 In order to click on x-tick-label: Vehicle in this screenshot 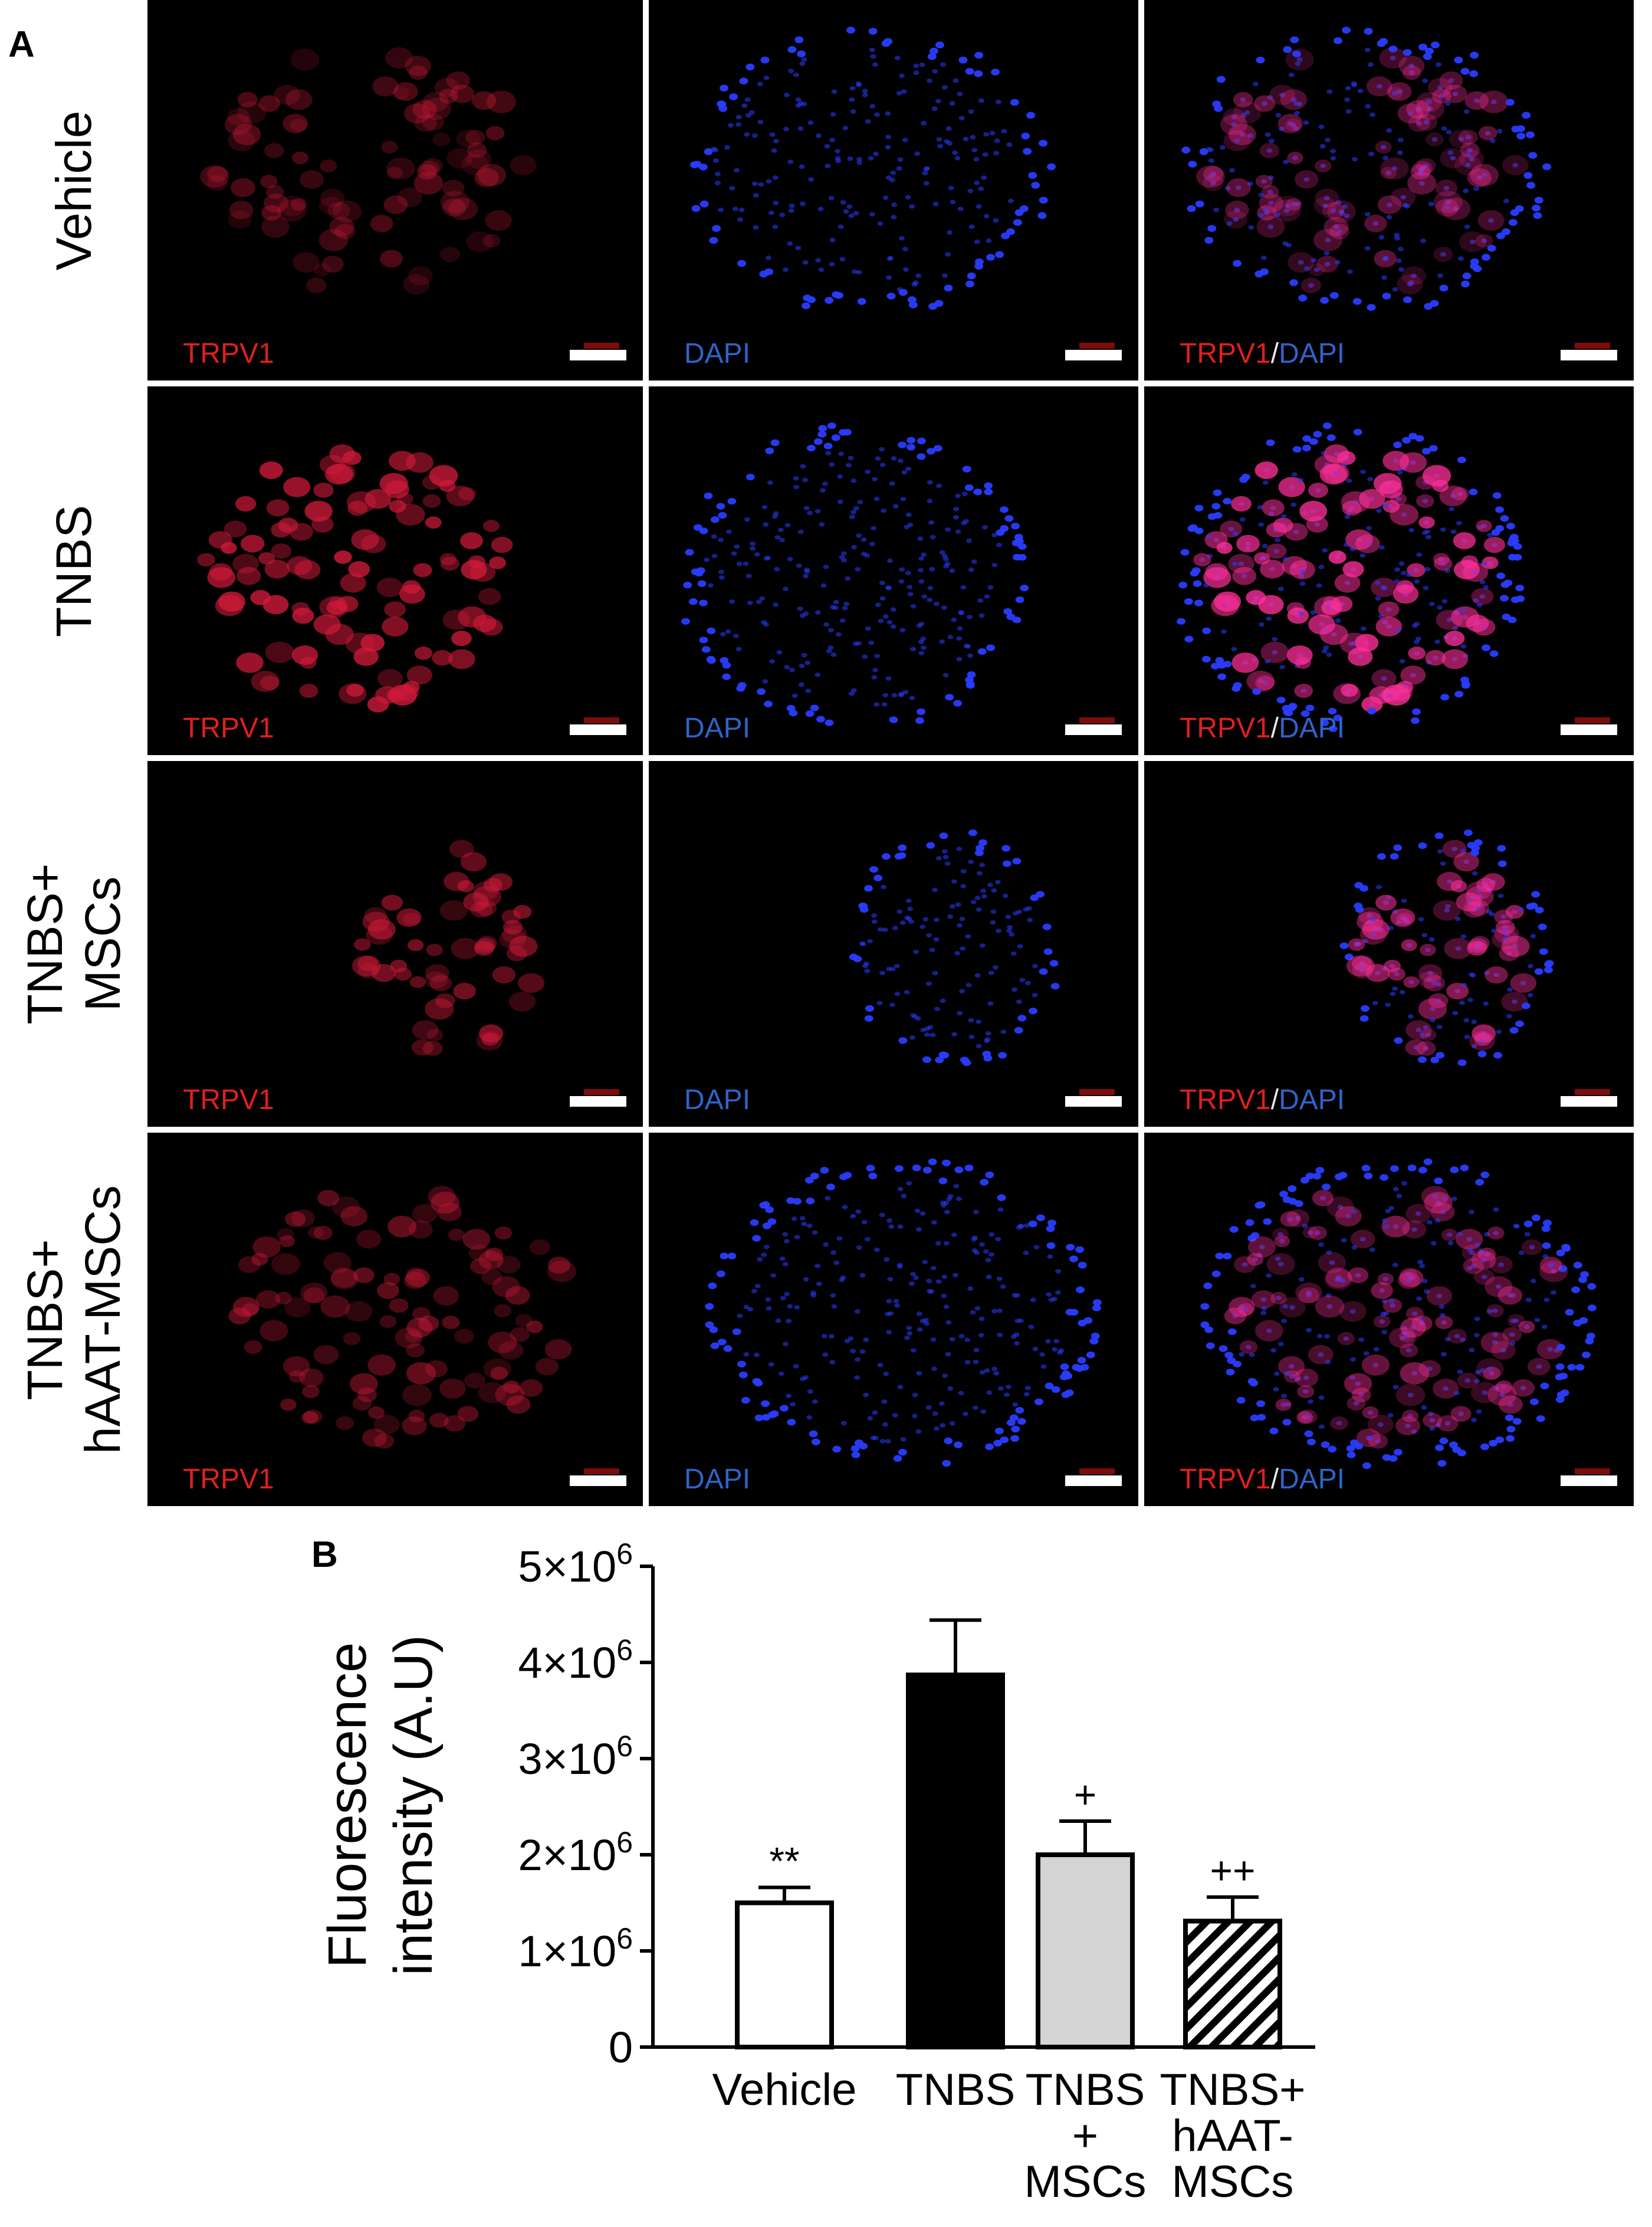, I will do `click(784, 2090)`.